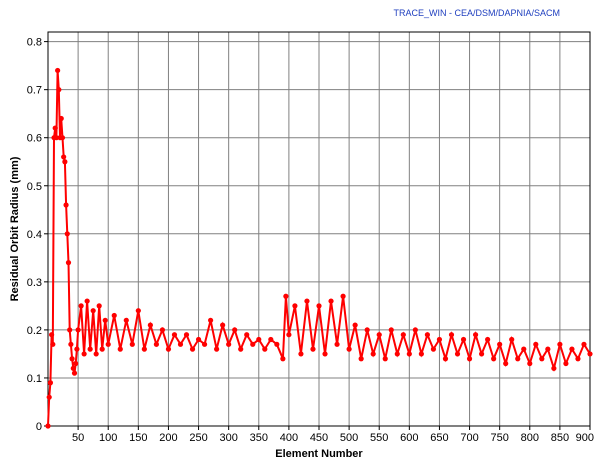 The image size is (596, 462). I want to click on x-tick-label: 150, so click(138, 438).